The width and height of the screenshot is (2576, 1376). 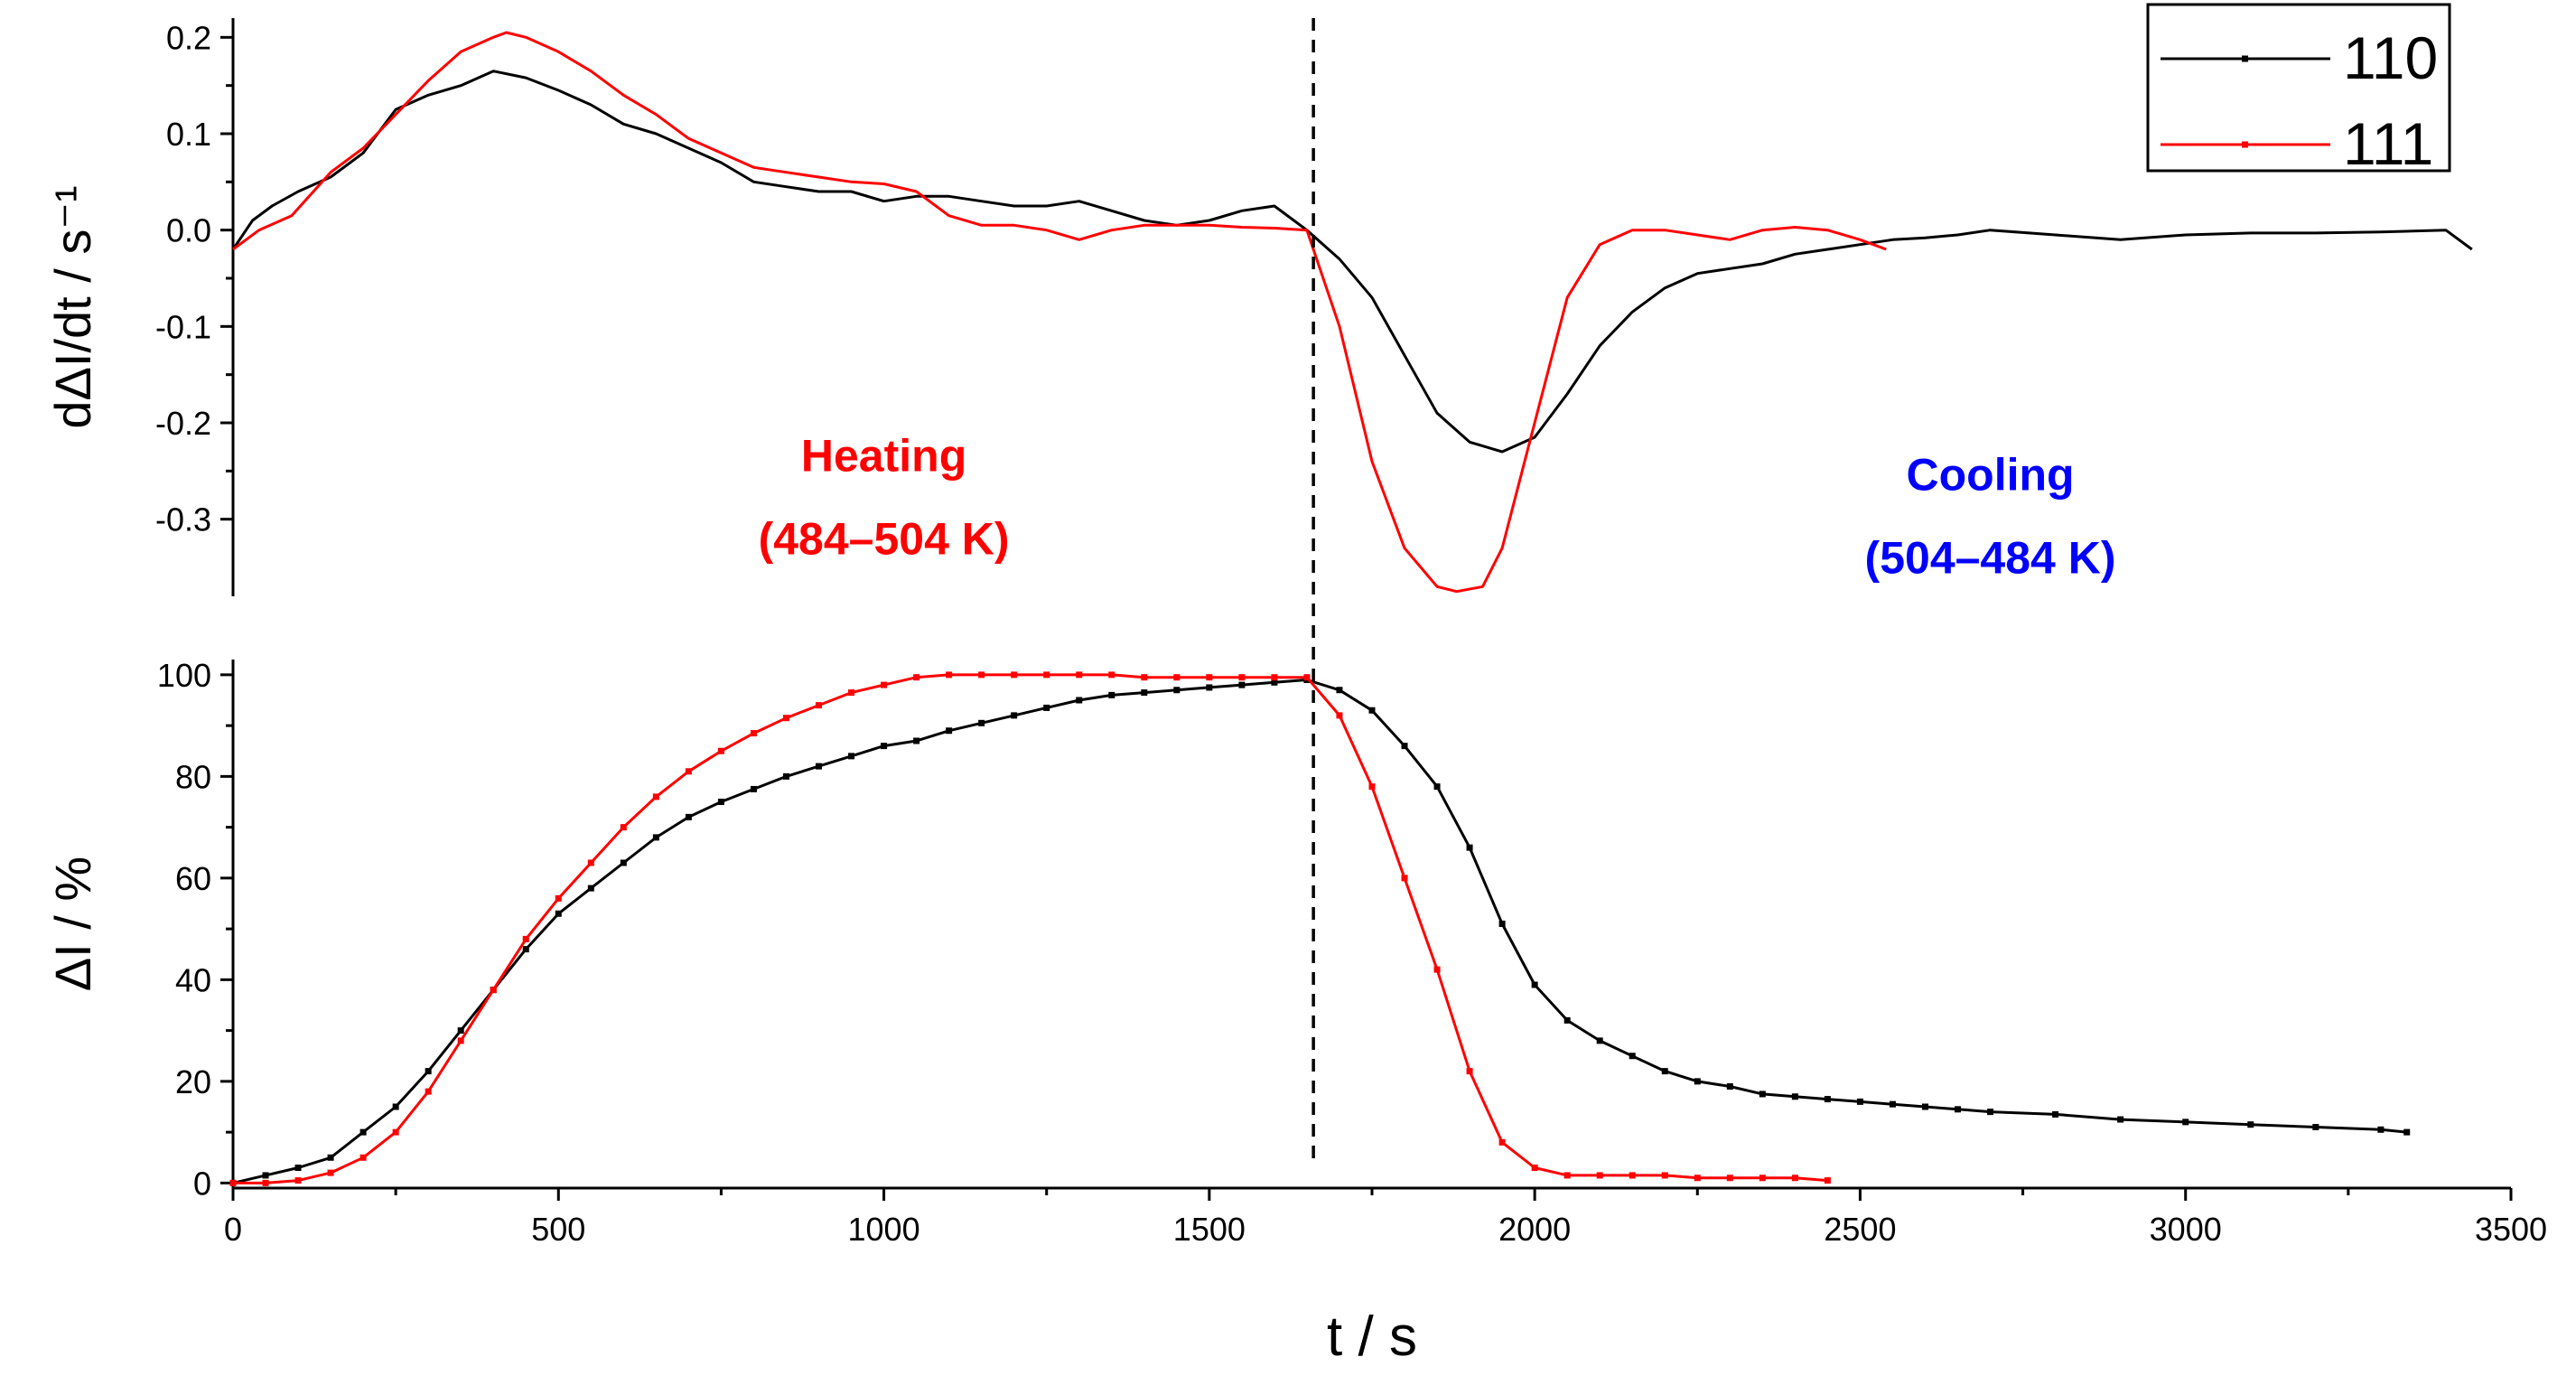 I want to click on x-tick-label: 1500, so click(x=1209, y=1229).